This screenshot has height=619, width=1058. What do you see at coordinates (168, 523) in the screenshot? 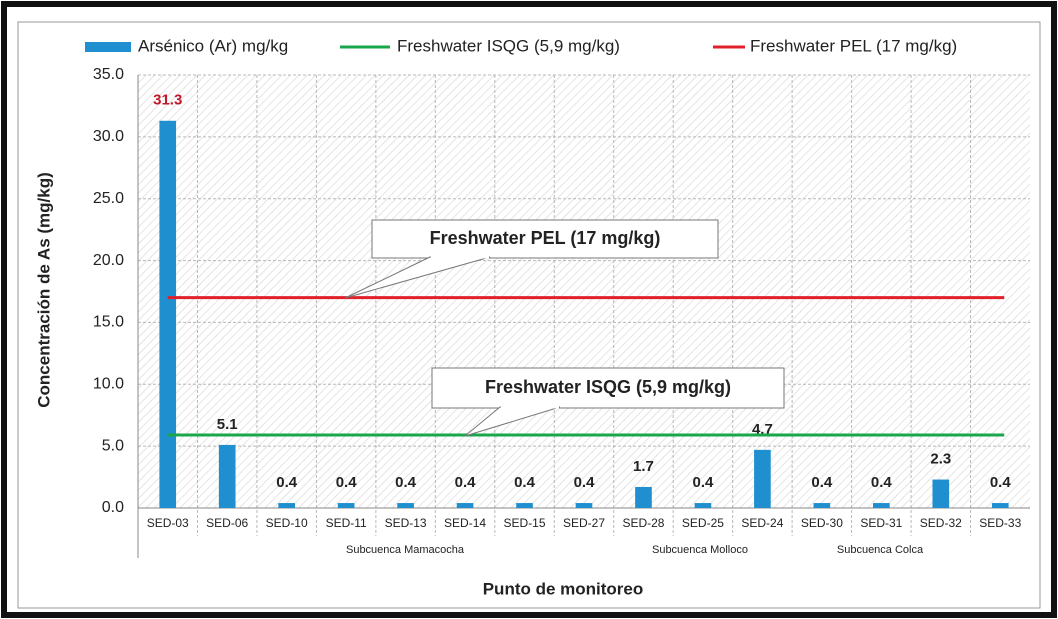
I see `x-tick-label: SED-03` at bounding box center [168, 523].